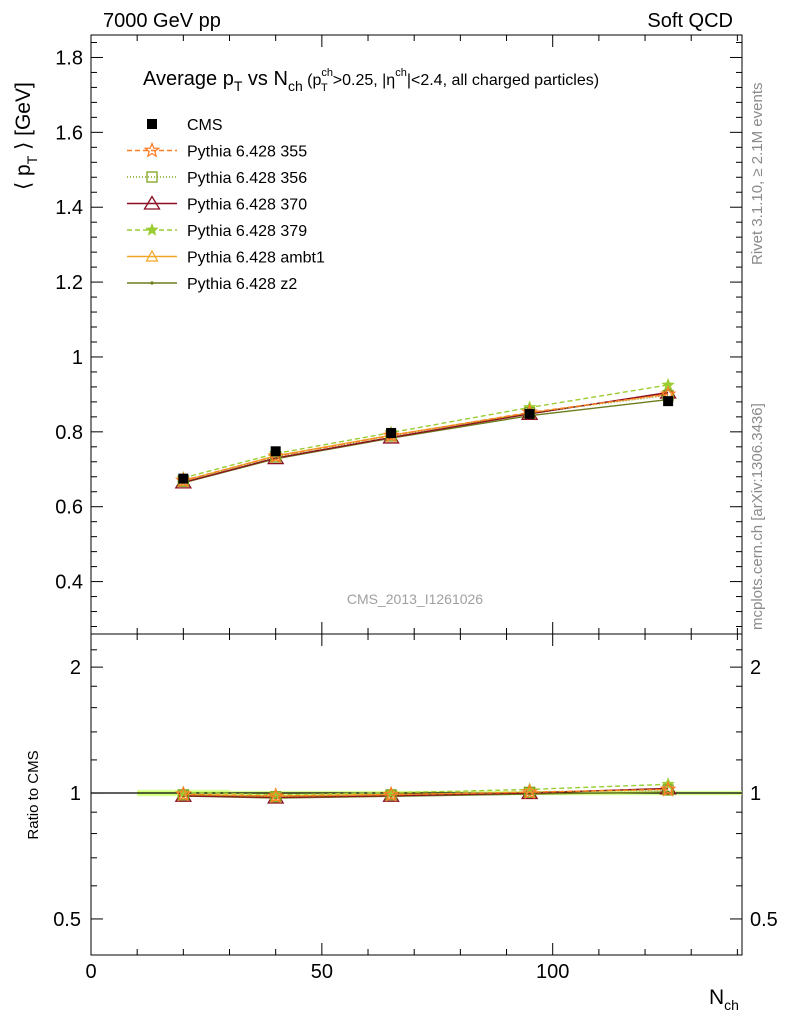 This screenshot has height=1024, width=786. Describe the element at coordinates (552, 972) in the screenshot. I see `x-tick-label: 100` at that location.